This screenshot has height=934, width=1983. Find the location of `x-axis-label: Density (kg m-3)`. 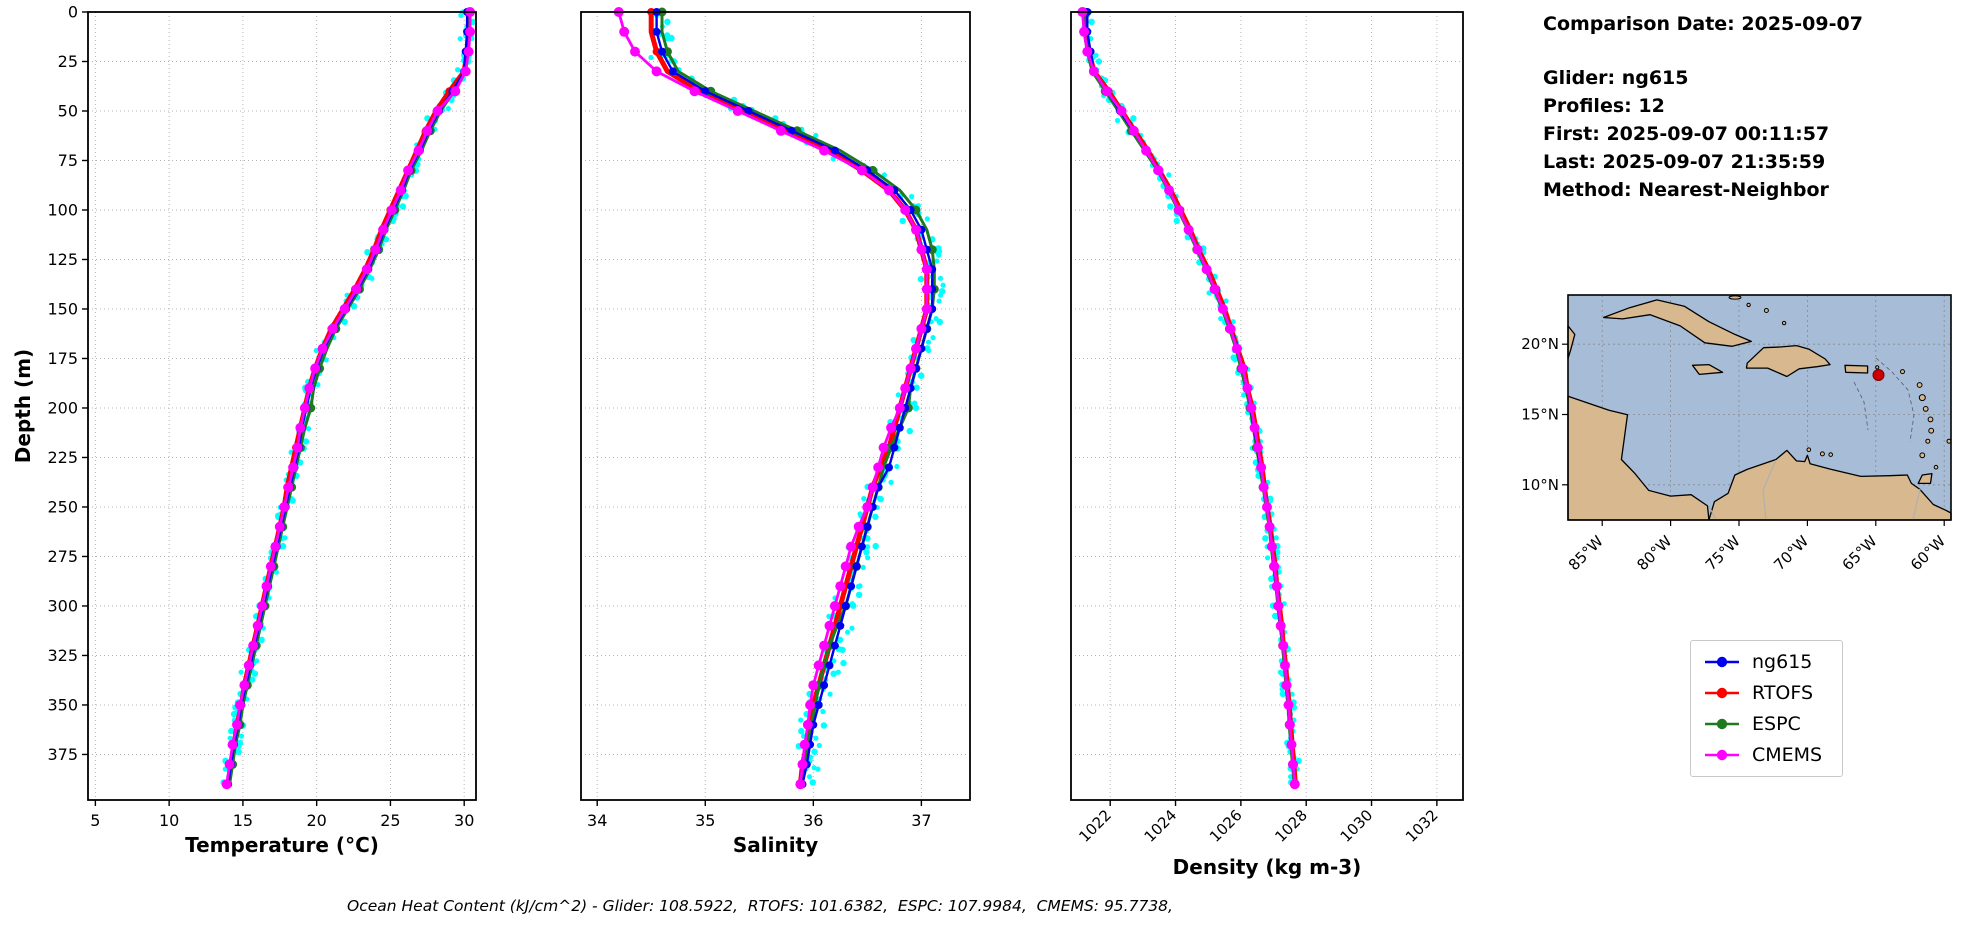

x-axis-label: Density (kg m-3) is located at coordinates (1267, 867).